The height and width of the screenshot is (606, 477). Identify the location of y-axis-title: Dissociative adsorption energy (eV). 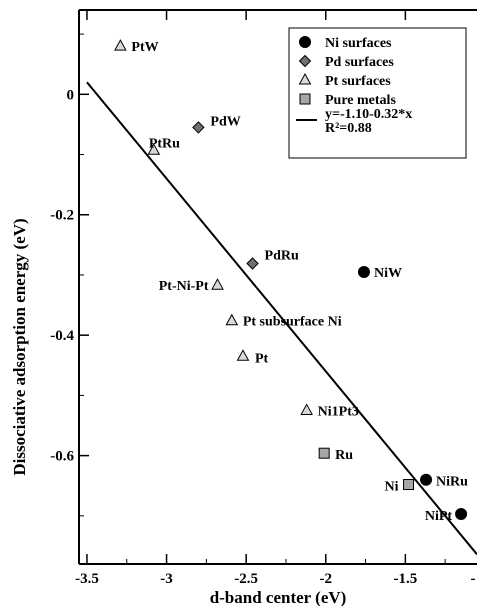
(19, 346).